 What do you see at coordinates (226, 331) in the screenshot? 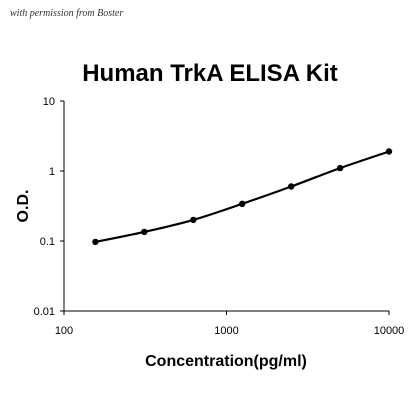
I see `x-tick-label: 1000` at bounding box center [226, 331].